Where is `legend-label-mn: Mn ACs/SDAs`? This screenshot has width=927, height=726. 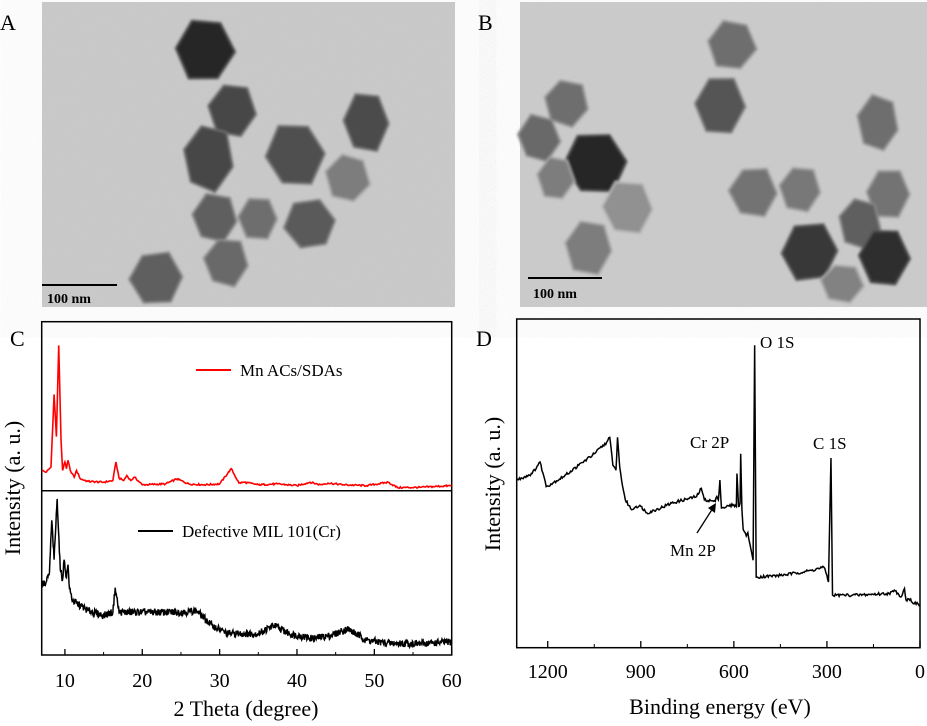
legend-label-mn: Mn ACs/SDAs is located at coordinates (291, 370).